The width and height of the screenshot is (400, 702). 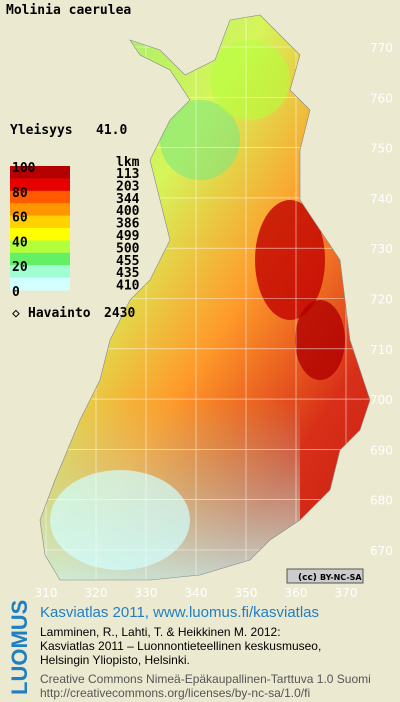 What do you see at coordinates (381, 249) in the screenshot?
I see `y-label: 730` at bounding box center [381, 249].